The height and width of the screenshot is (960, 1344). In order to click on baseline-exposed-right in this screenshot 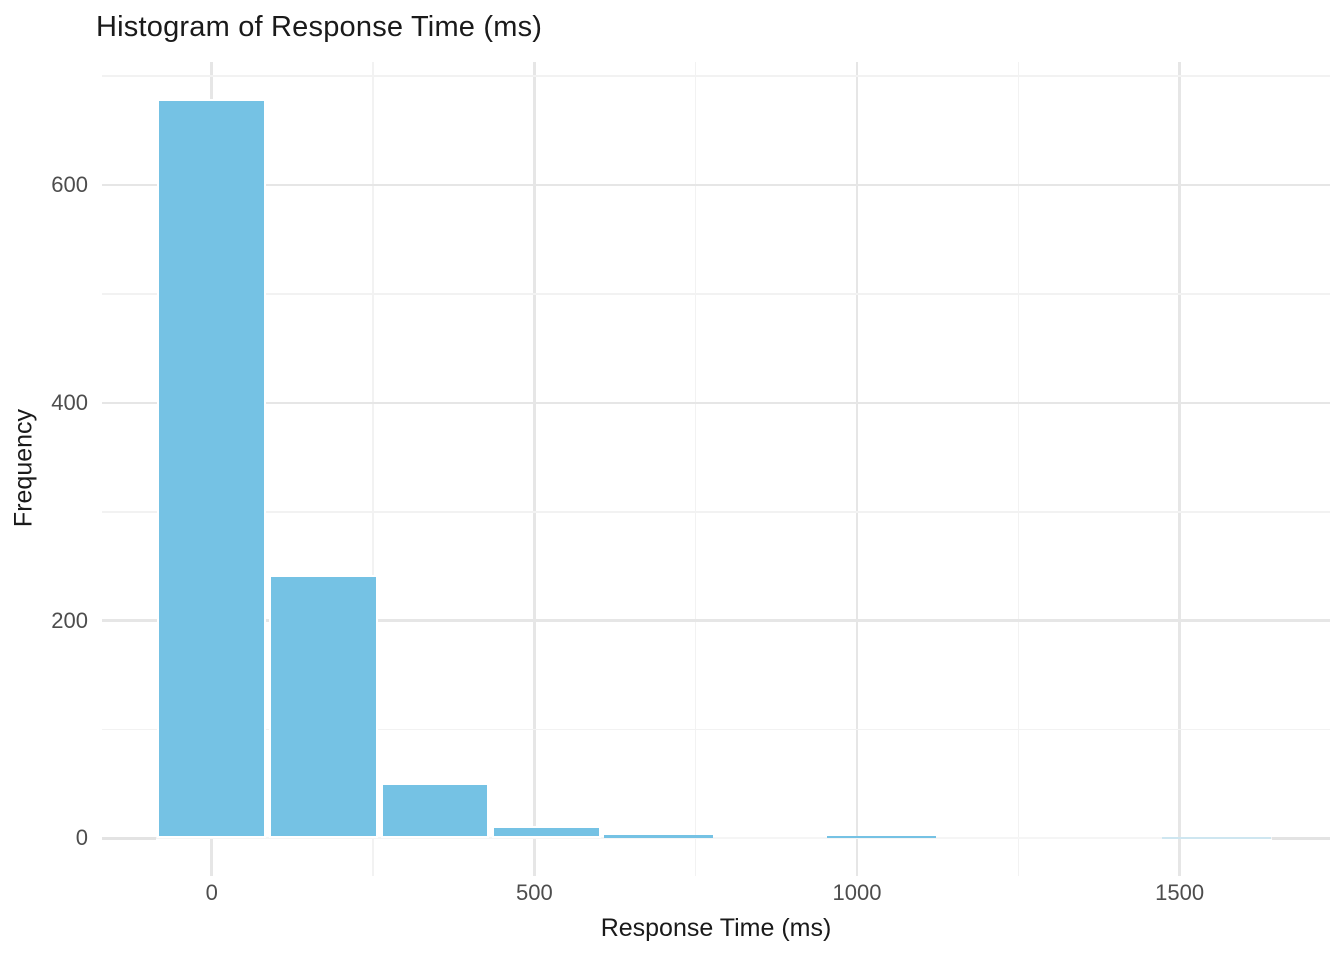, I will do `click(1301, 838)`.